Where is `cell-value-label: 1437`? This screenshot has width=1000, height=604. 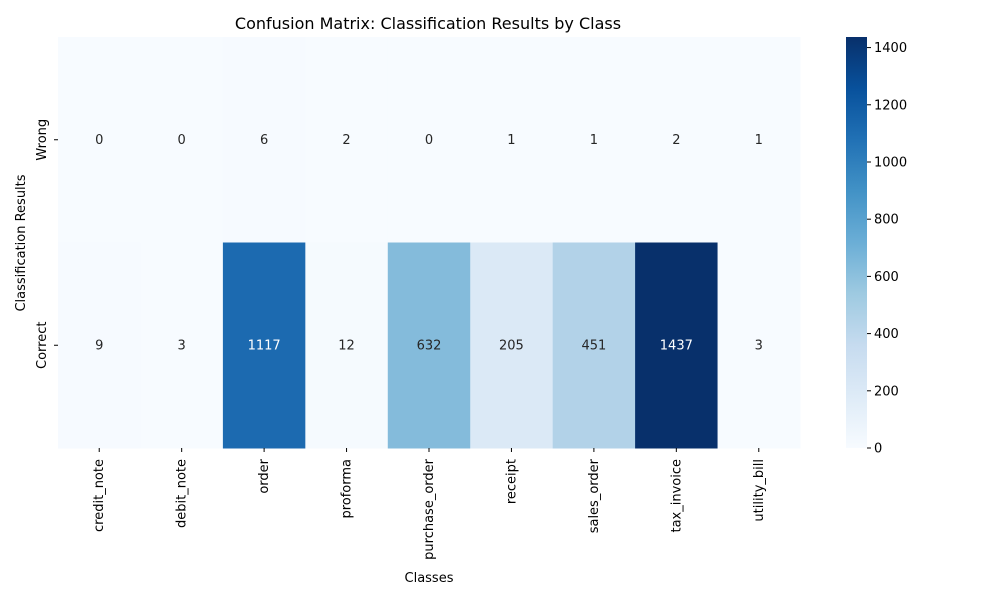
cell-value-label: 1437 is located at coordinates (676, 345).